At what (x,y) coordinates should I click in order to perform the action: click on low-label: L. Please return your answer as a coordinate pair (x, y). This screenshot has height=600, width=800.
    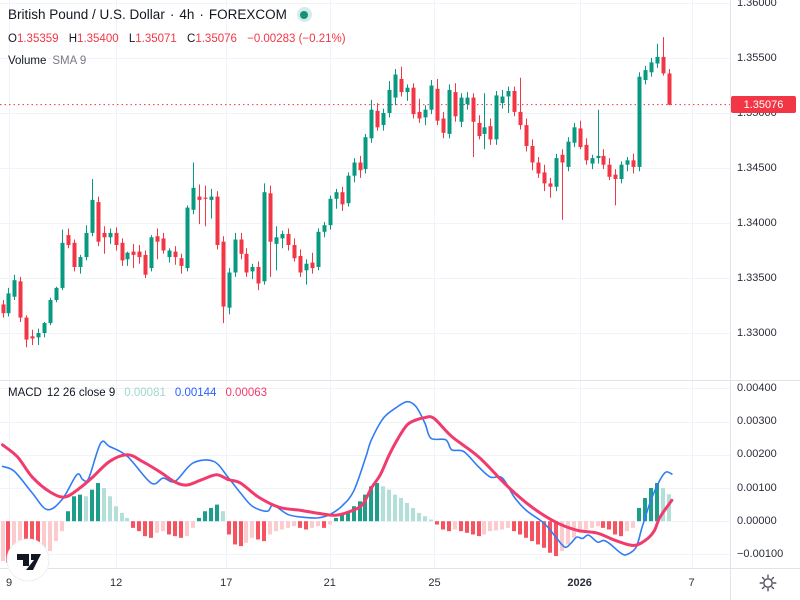
    Looking at the image, I should click on (132, 39).